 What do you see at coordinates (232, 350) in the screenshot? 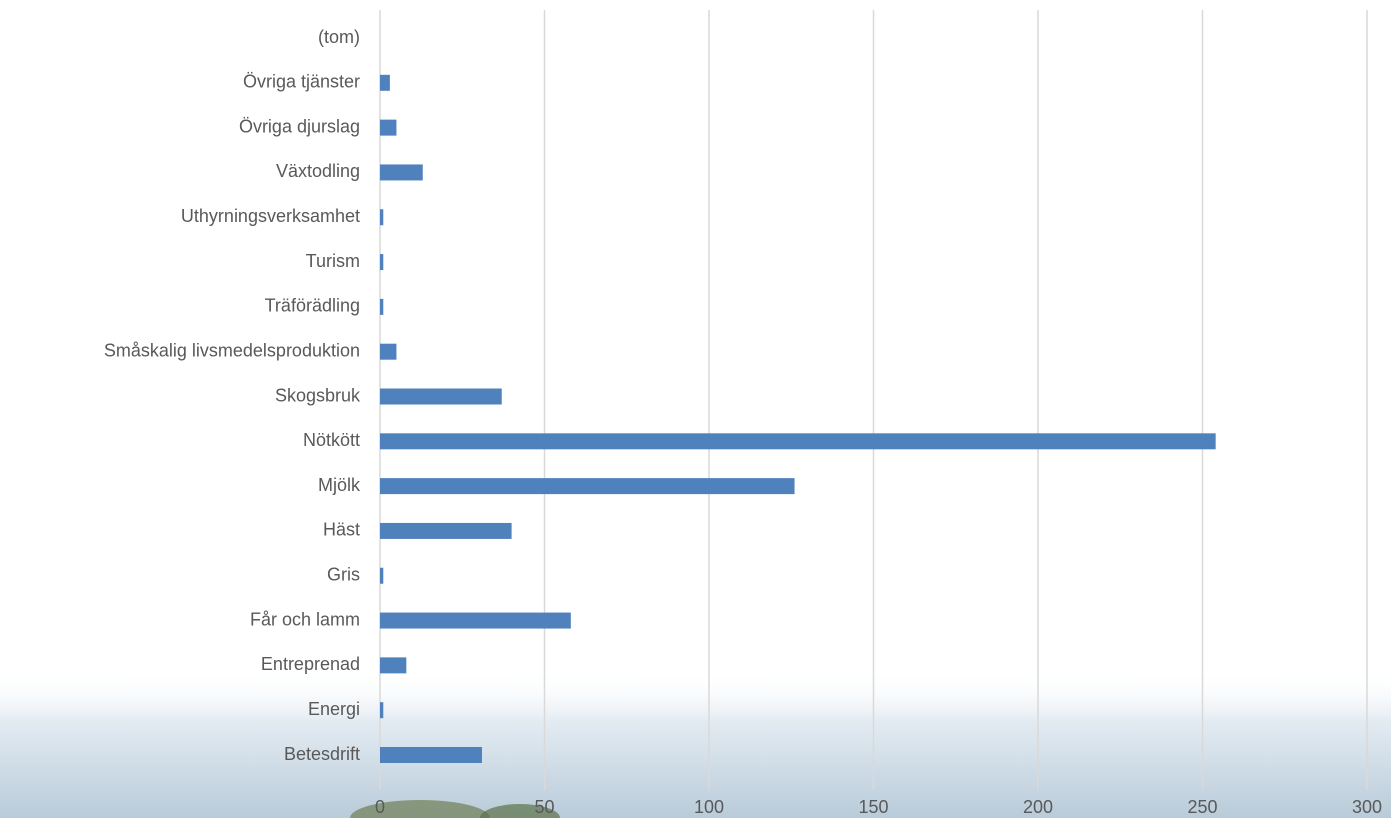
I see `y-tick-label: Småskalig livsmedelsproduktion` at bounding box center [232, 350].